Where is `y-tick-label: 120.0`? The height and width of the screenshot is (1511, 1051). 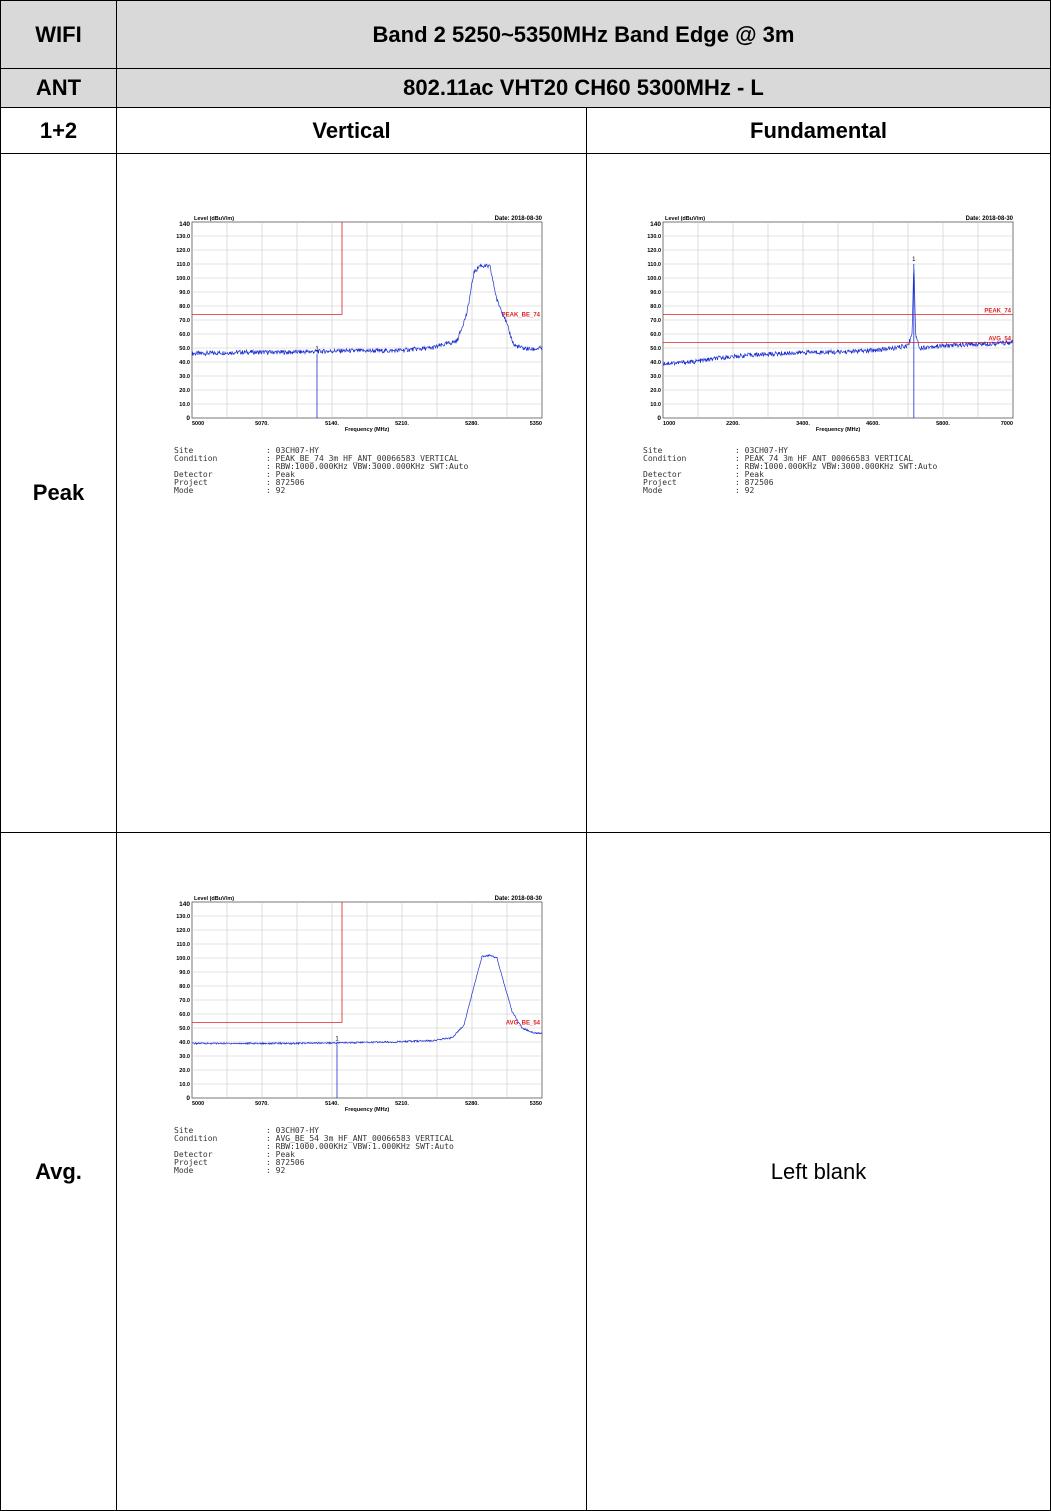
y-tick-label: 120.0 is located at coordinates (654, 251).